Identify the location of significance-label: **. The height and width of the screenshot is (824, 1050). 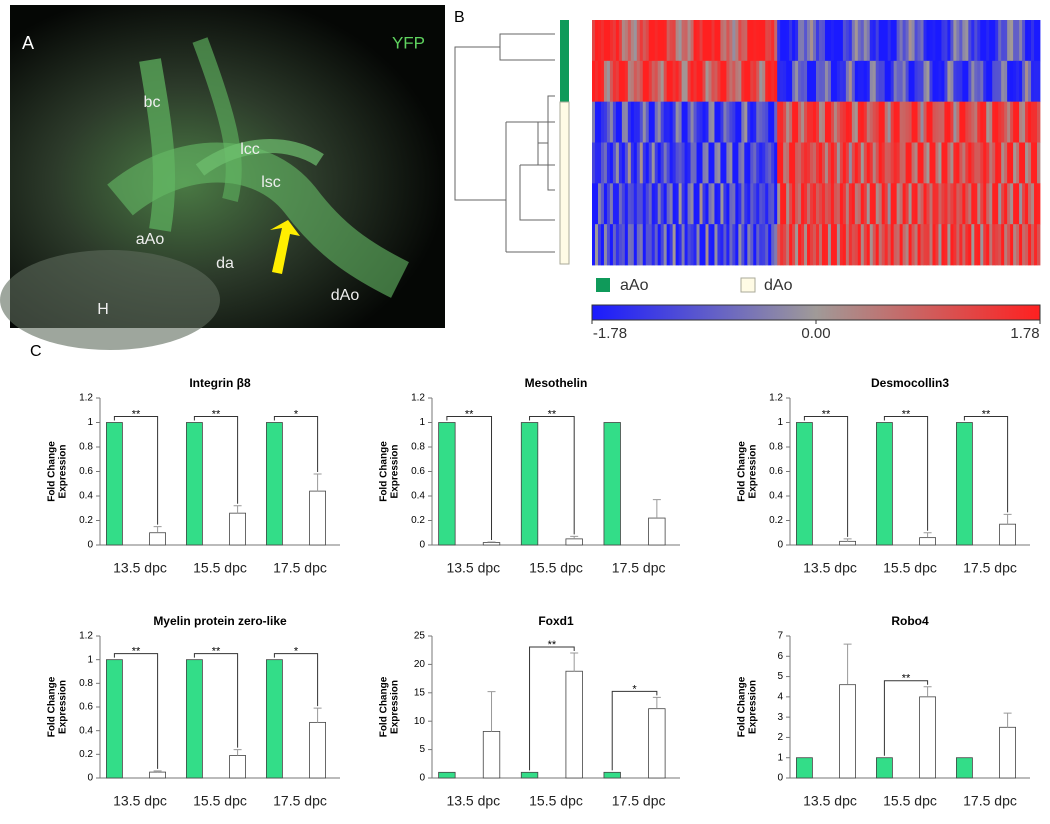
(216, 652).